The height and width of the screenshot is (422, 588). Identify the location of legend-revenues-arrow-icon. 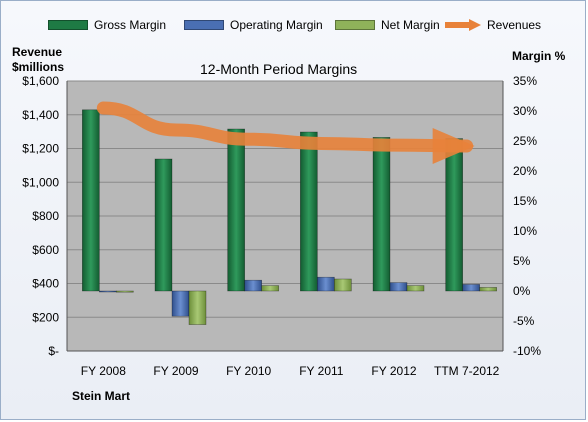
(463, 25).